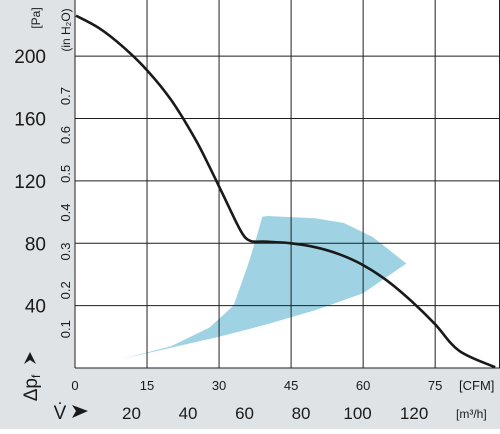 The width and height of the screenshot is (500, 434). Describe the element at coordinates (291, 385) in the screenshot. I see `cfm-tick-label-45: 45` at that location.